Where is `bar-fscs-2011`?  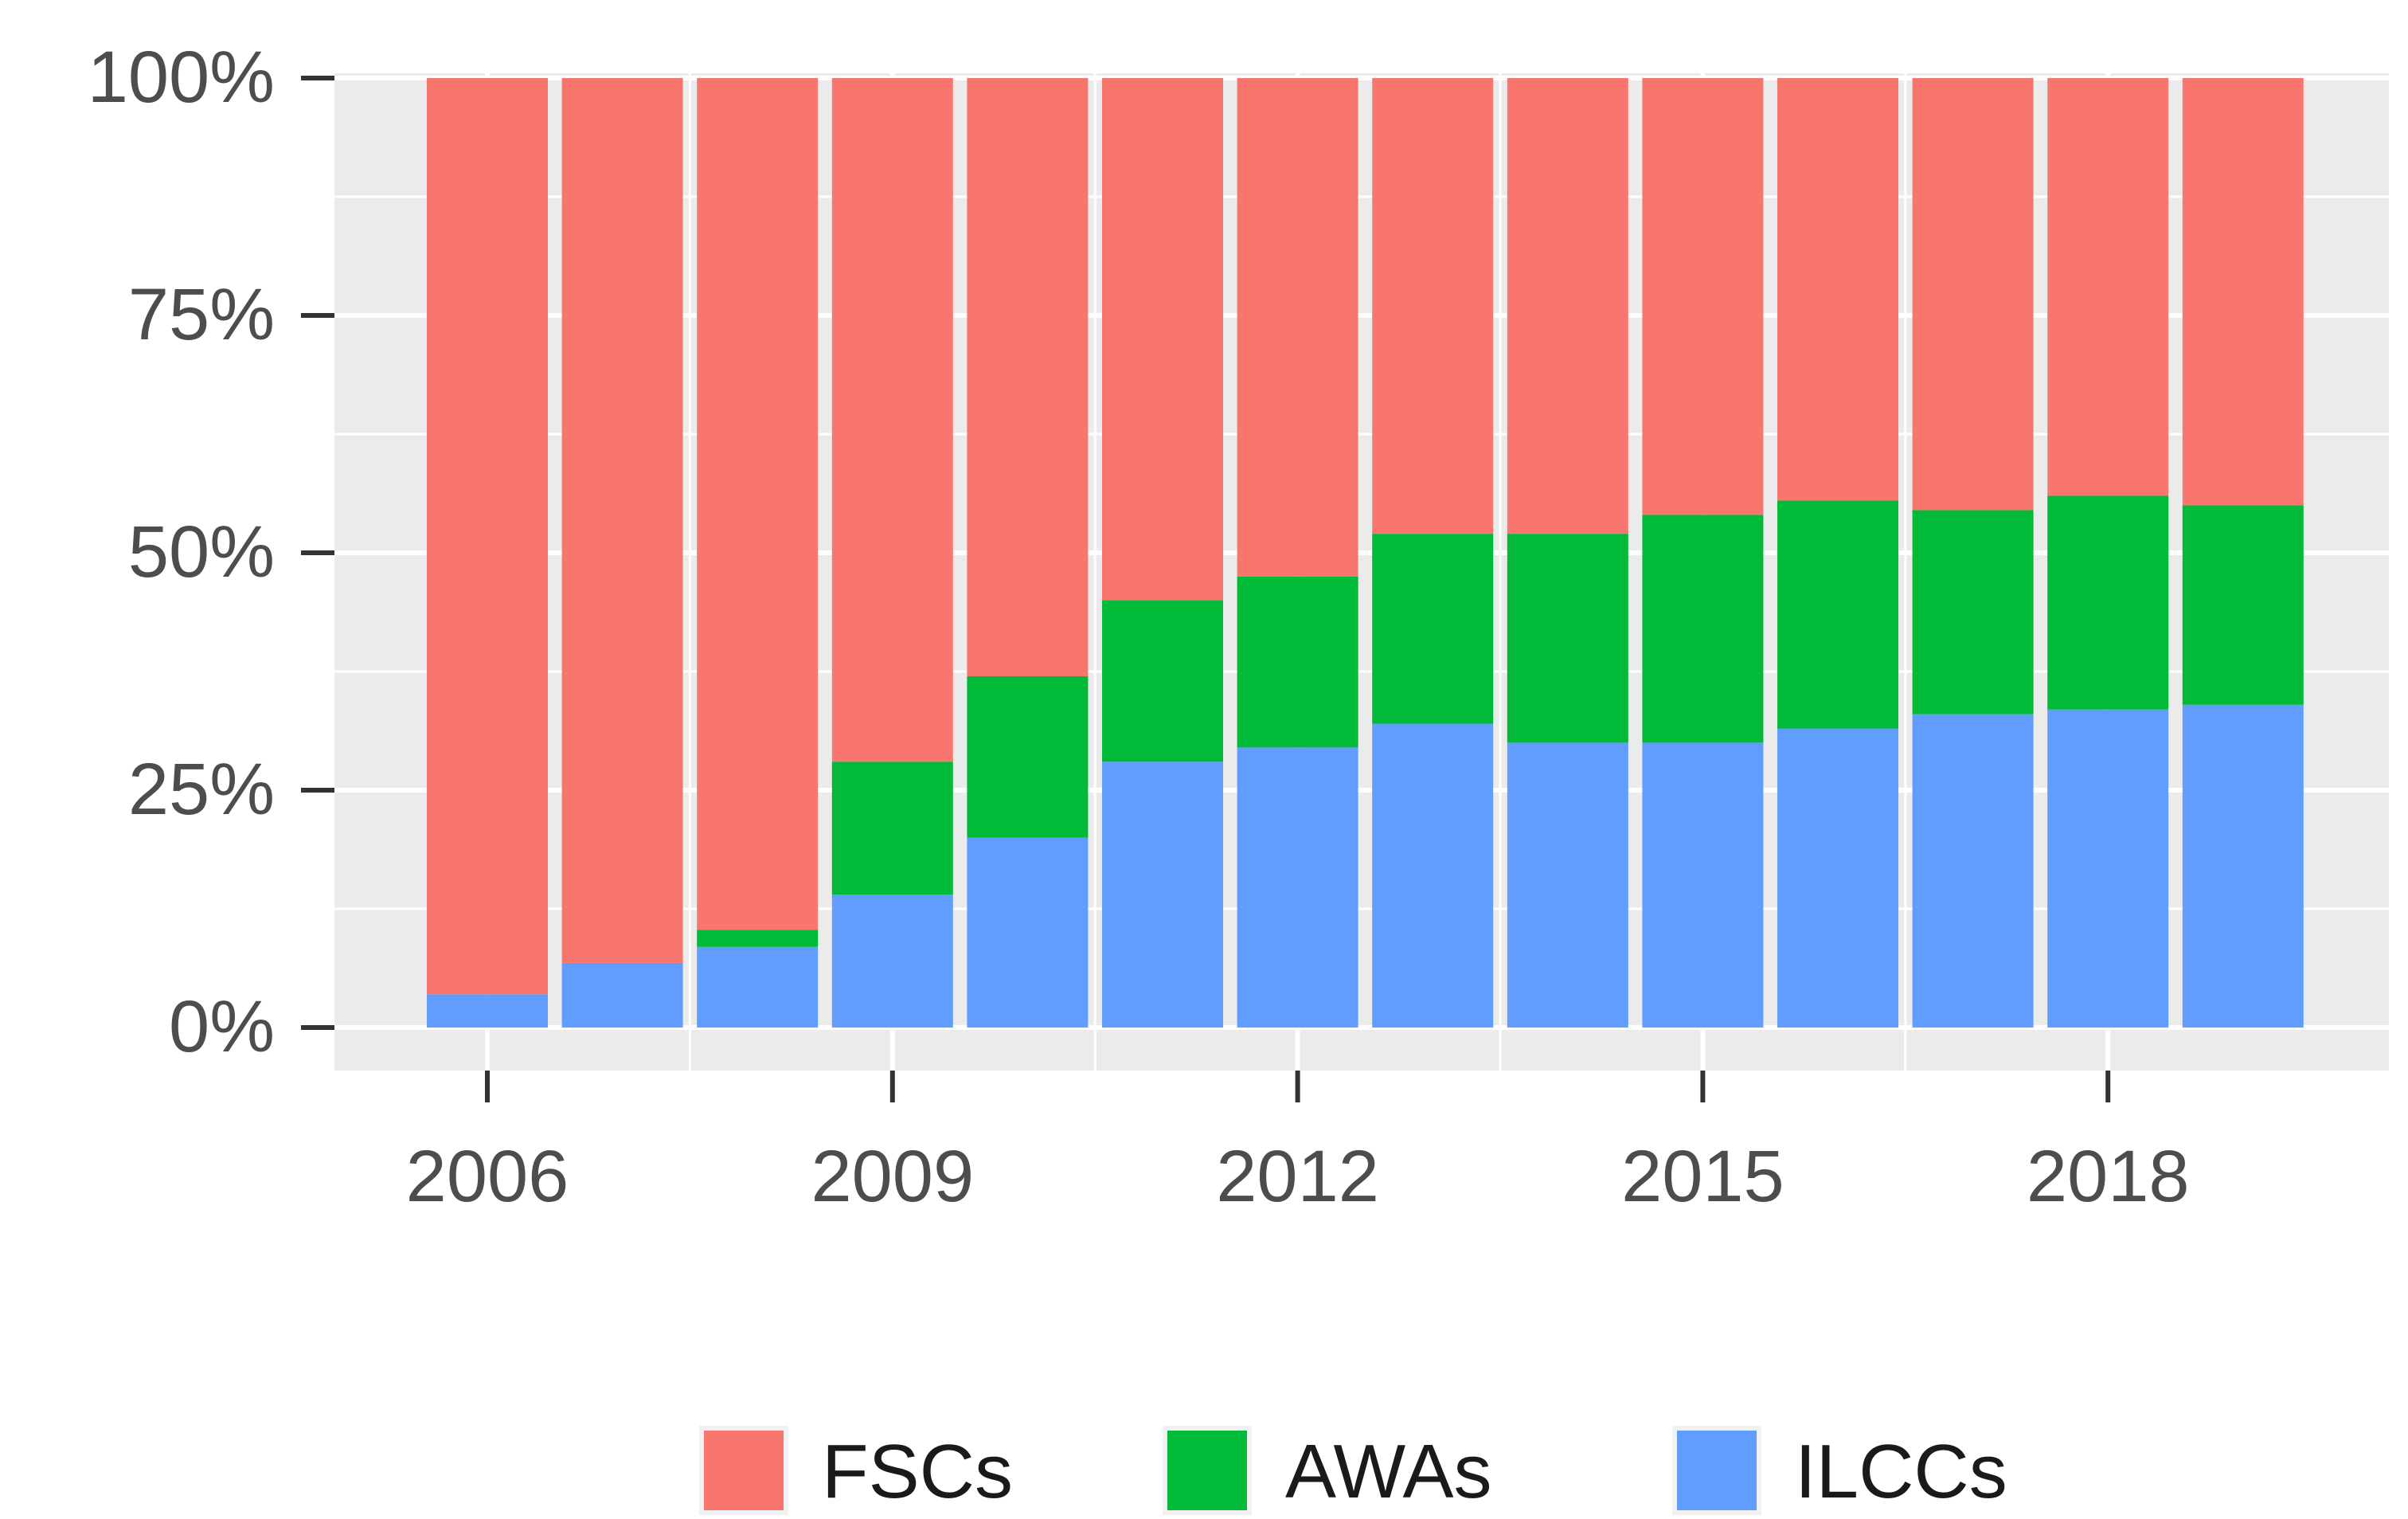
bar-fscs-2011 is located at coordinates (1162, 339).